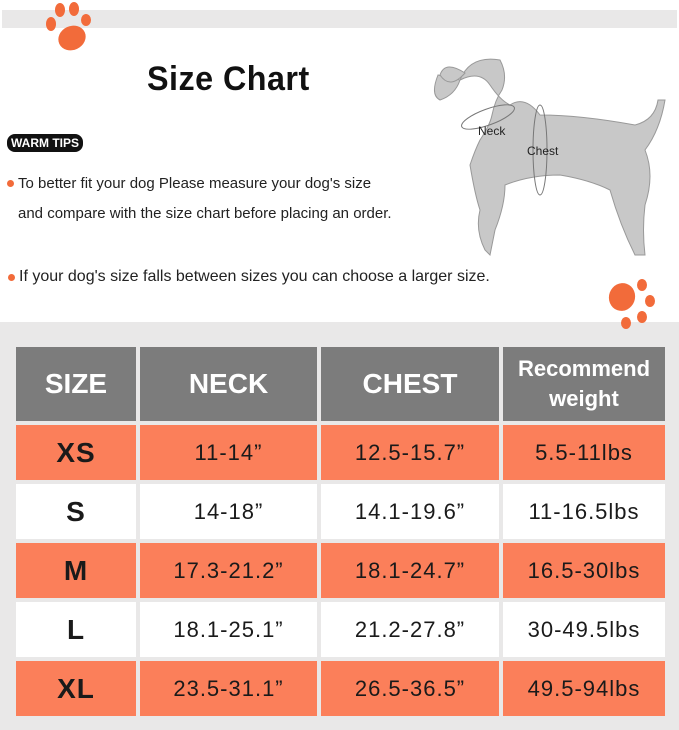 This screenshot has width=679, height=730. What do you see at coordinates (45, 143) in the screenshot?
I see `warm-tips-badge: WARM TIPS` at bounding box center [45, 143].